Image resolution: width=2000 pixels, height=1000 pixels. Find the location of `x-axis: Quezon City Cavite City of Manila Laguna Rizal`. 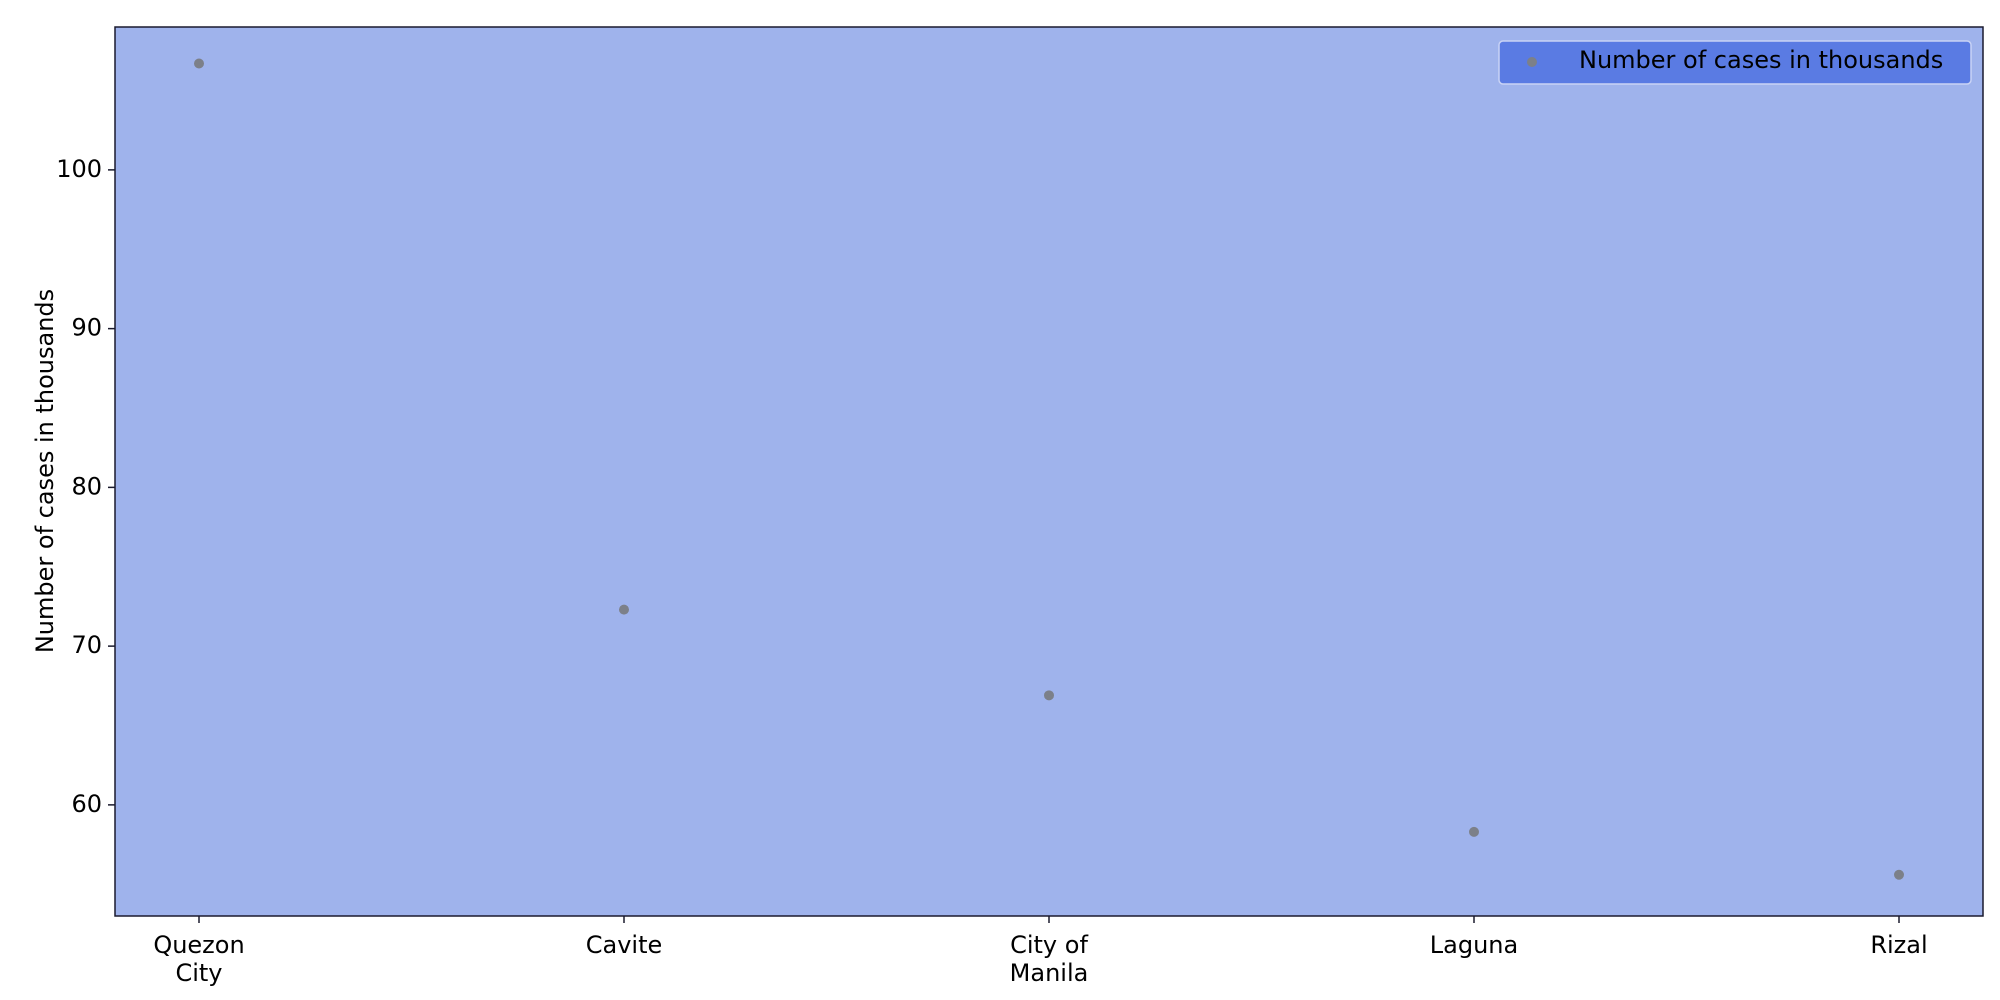

x-axis: Quezon City Cavite City of Manila Laguna Rizal is located at coordinates (1040, 951).